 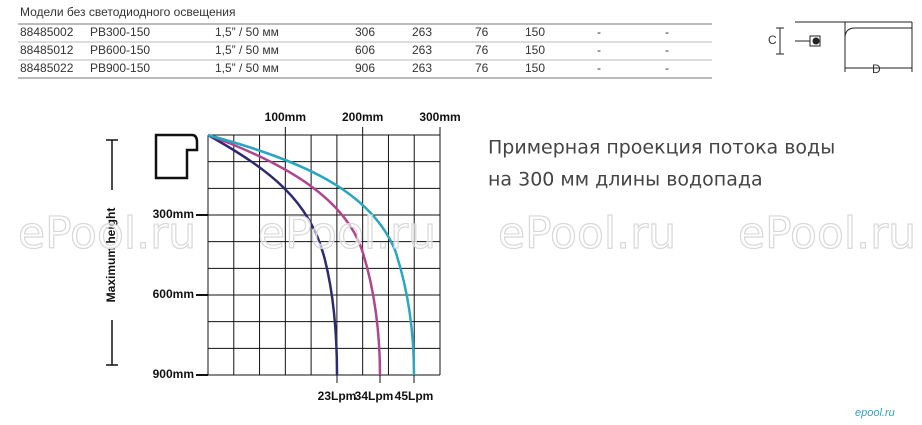 I want to click on table-title: Модели без светодиодного освещения, so click(x=128, y=12).